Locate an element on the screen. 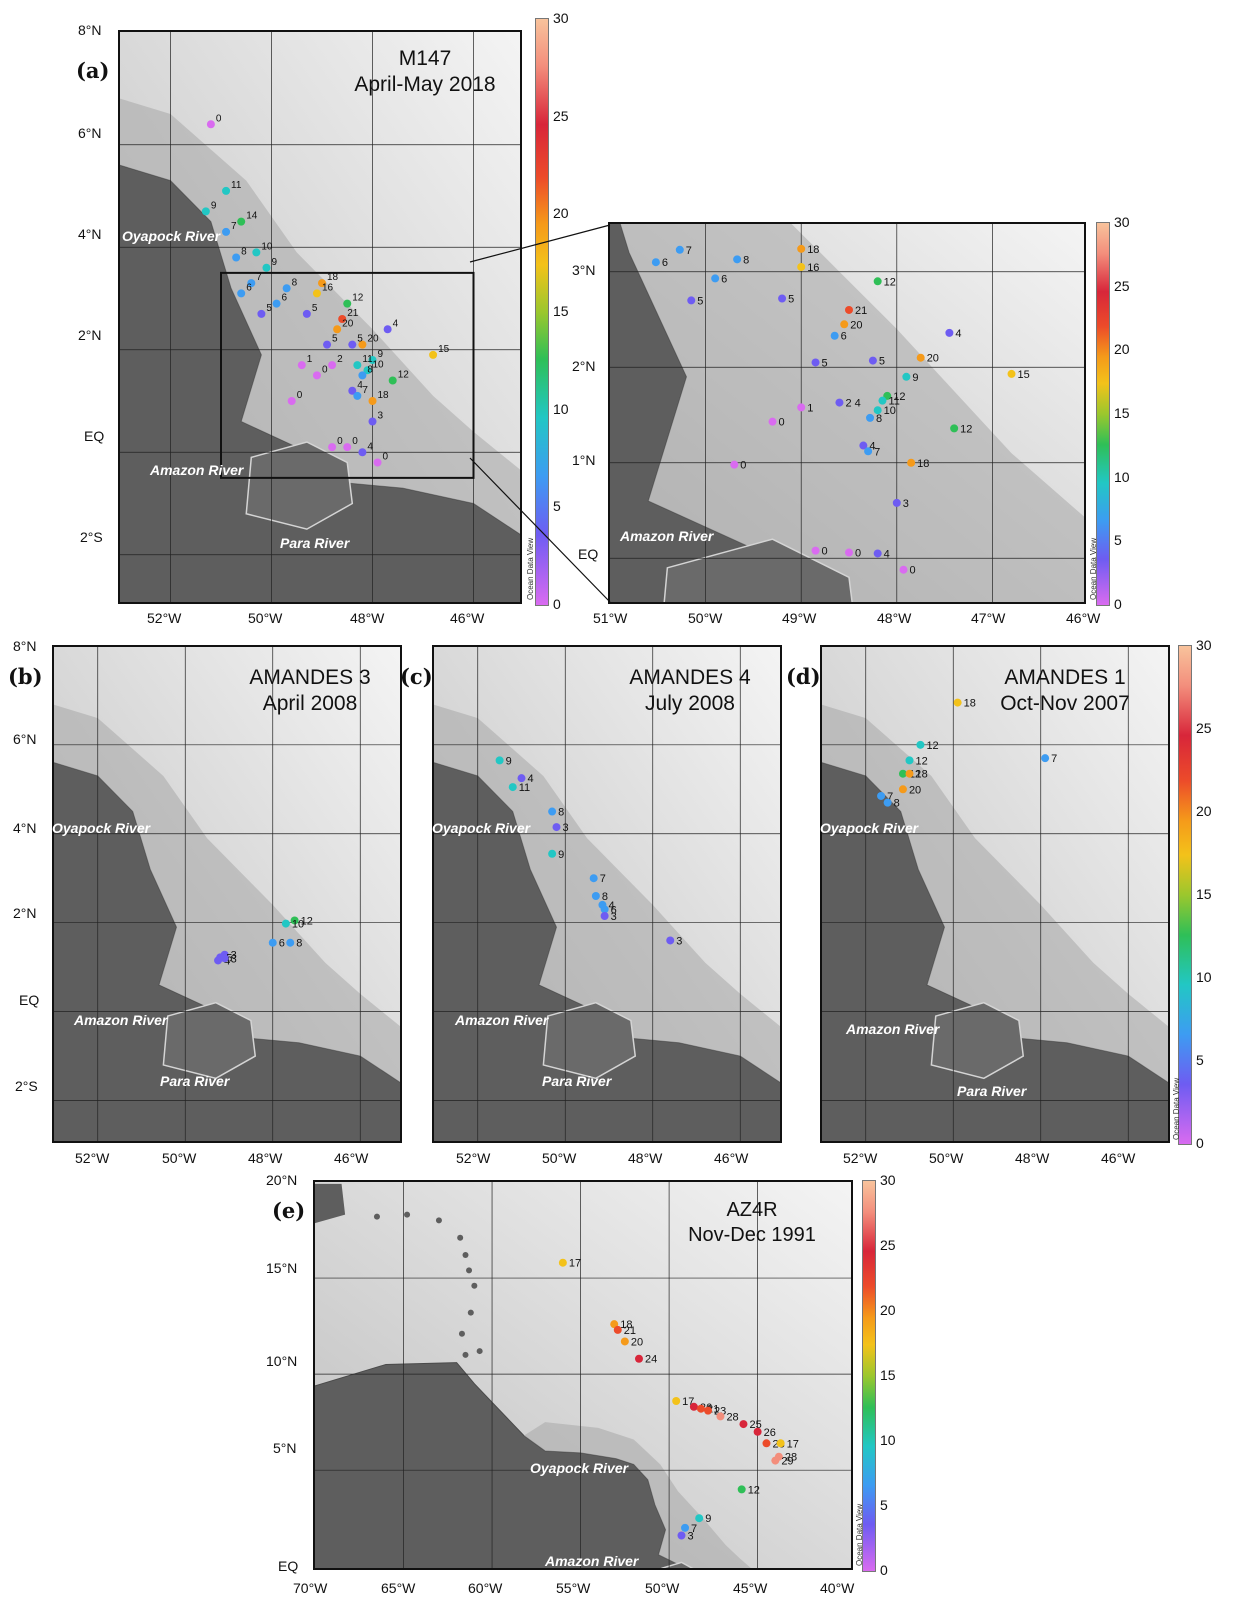  station-label: 1 is located at coordinates (310, 359).